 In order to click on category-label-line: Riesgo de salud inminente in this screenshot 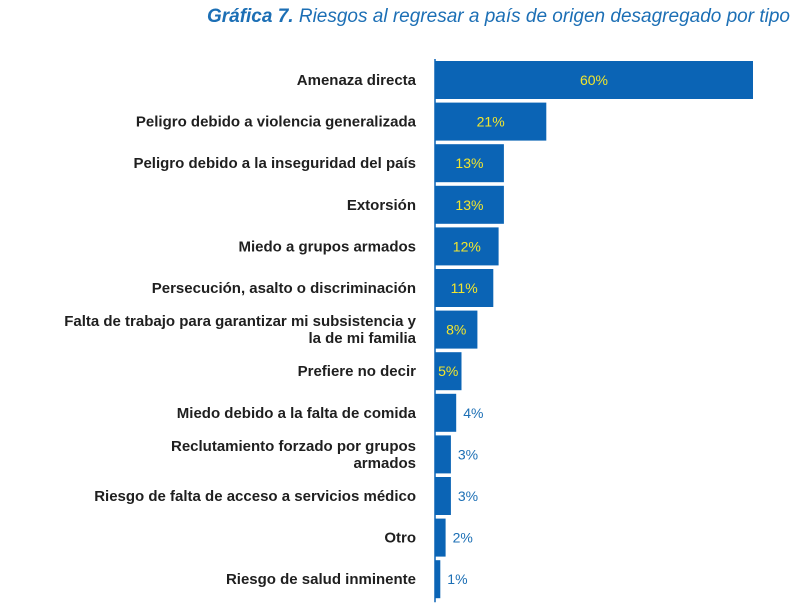, I will do `click(321, 579)`.